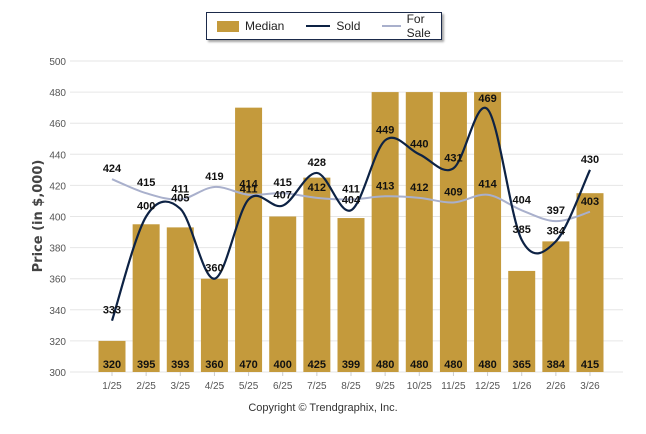 Image resolution: width=646 pixels, height=434 pixels. What do you see at coordinates (57, 155) in the screenshot?
I see `y-tick-label: 440` at bounding box center [57, 155].